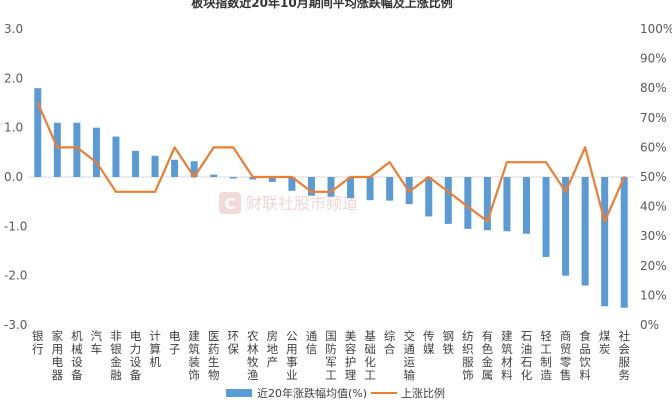 The width and height of the screenshot is (672, 409). I want to click on right-tick-label: 50%, so click(653, 177).